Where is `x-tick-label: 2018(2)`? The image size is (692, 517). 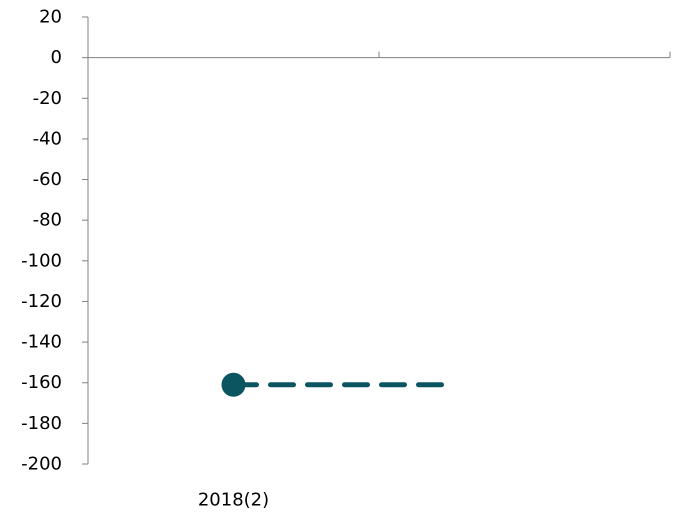 x-tick-label: 2018(2) is located at coordinates (233, 500).